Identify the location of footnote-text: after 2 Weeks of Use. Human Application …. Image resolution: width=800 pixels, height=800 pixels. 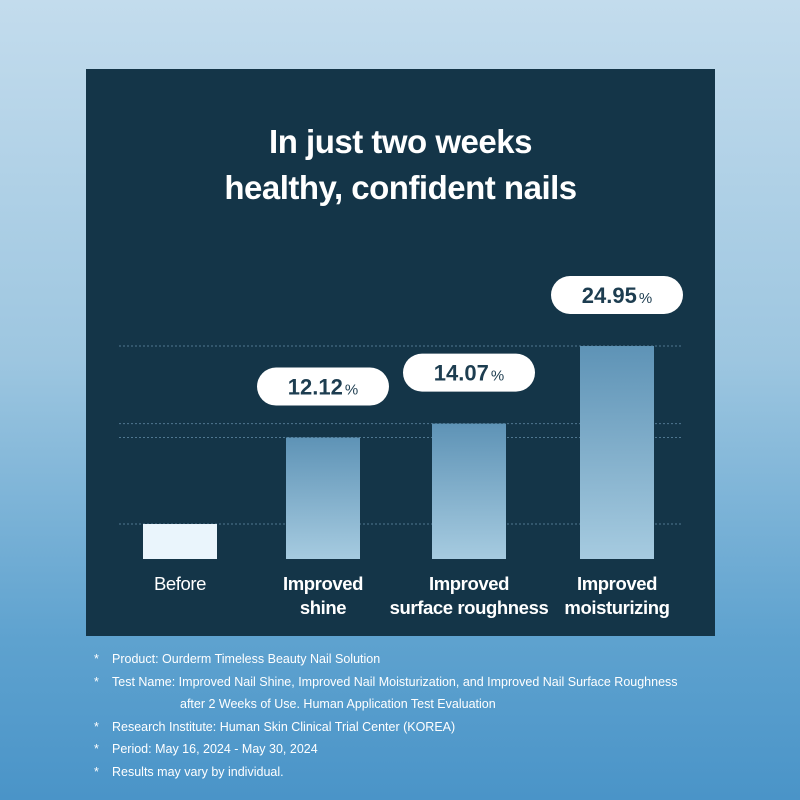
(338, 704).